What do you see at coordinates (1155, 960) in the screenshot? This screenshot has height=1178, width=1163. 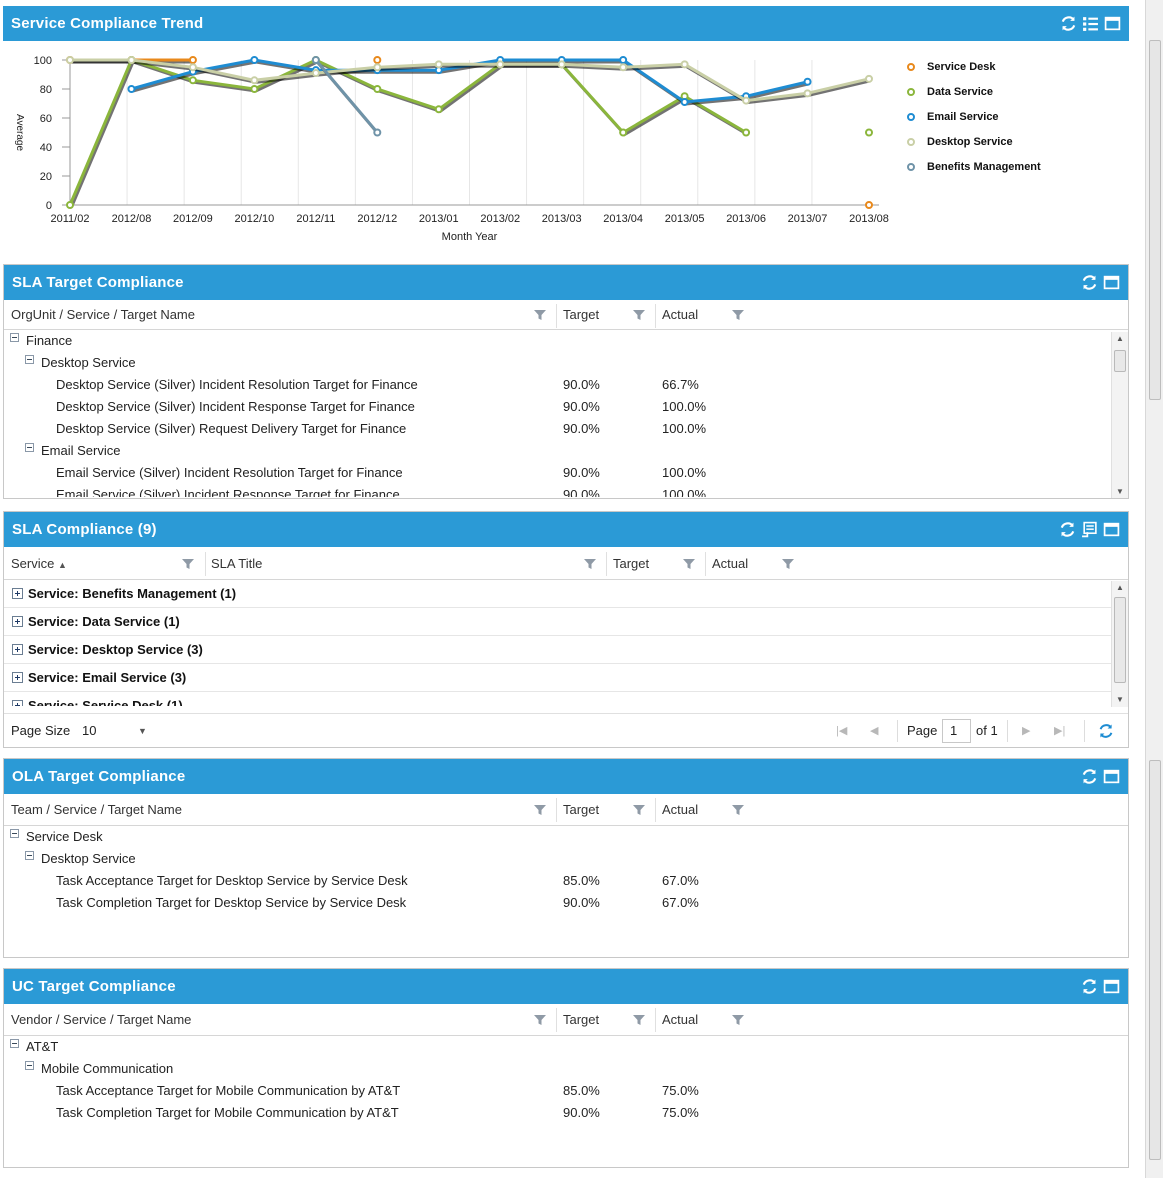 I see `page-scroll-thumb-lower` at bounding box center [1155, 960].